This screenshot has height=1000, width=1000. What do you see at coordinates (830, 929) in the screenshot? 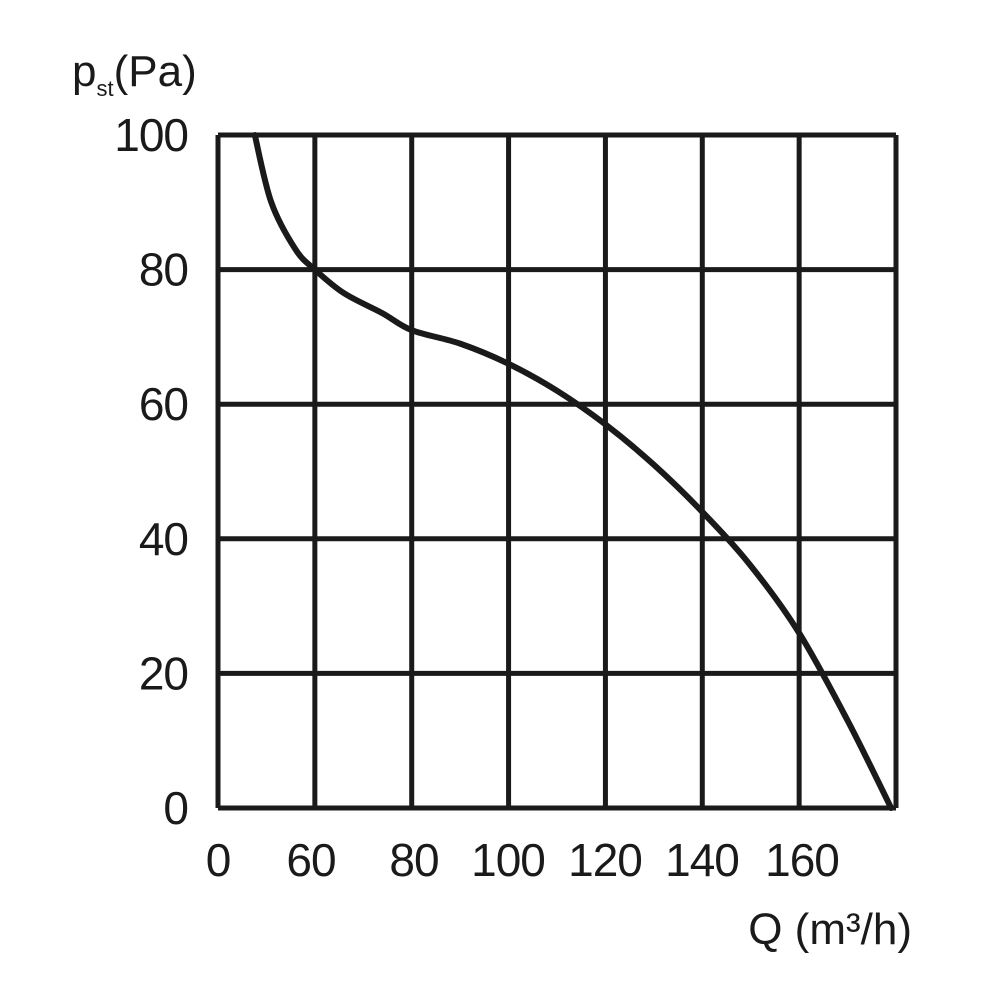
I see `x-axis-label: Q (m³/h)` at bounding box center [830, 929].